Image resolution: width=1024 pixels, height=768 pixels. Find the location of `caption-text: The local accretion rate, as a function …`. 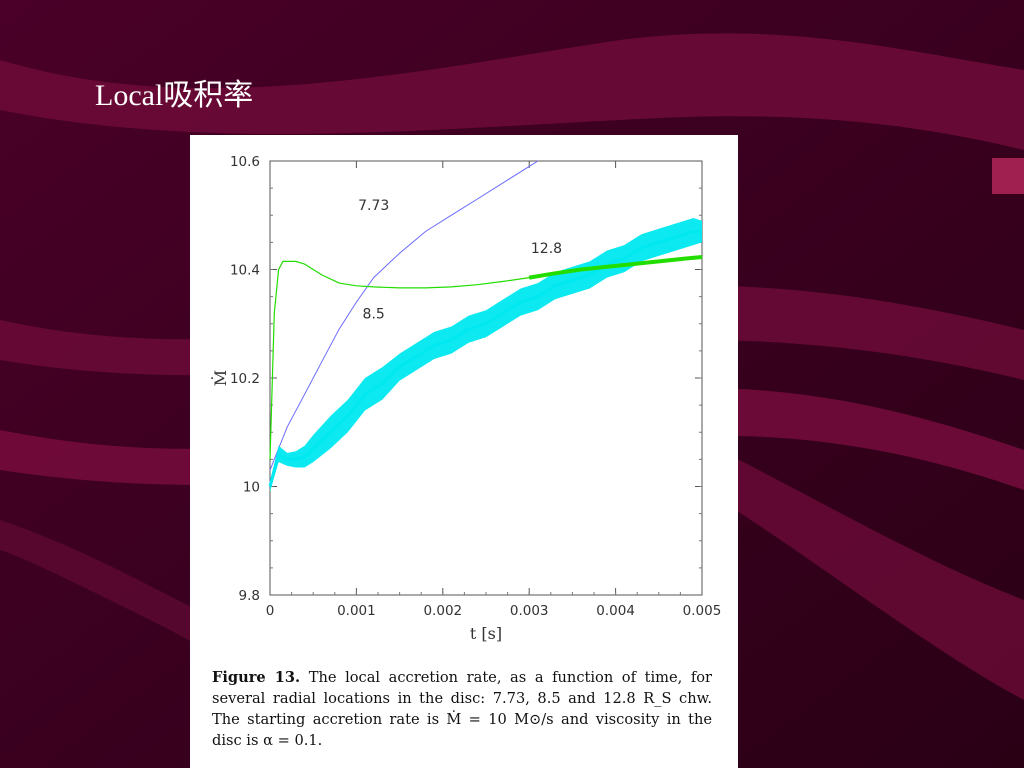

caption-text: The local accretion rate, as a function … is located at coordinates (462, 709).